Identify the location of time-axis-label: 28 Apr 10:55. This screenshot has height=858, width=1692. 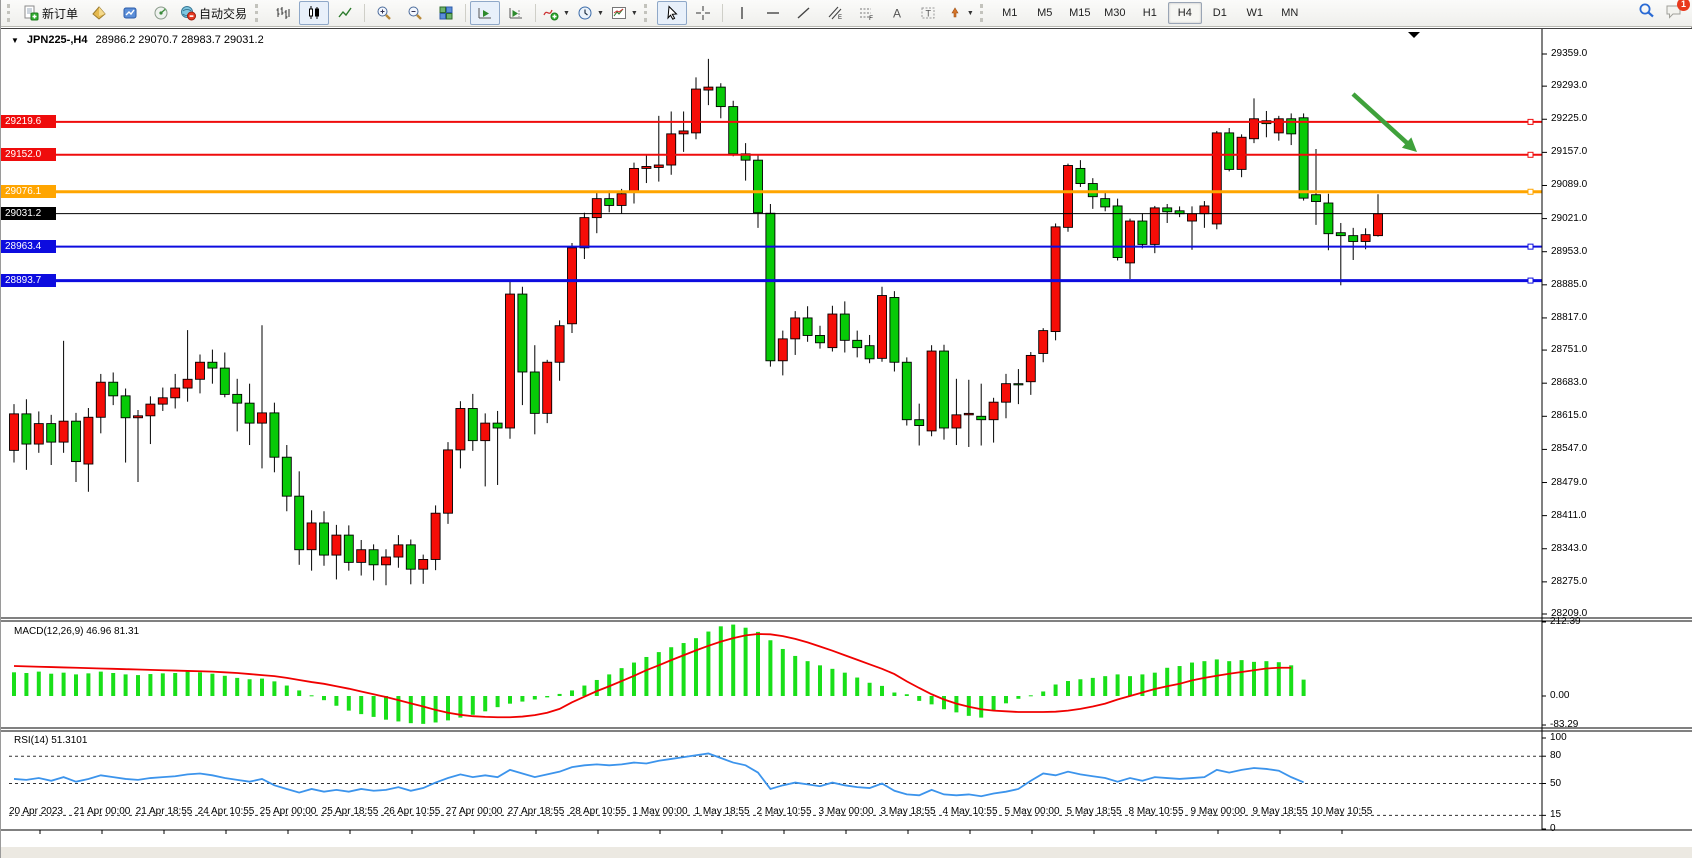
(598, 811).